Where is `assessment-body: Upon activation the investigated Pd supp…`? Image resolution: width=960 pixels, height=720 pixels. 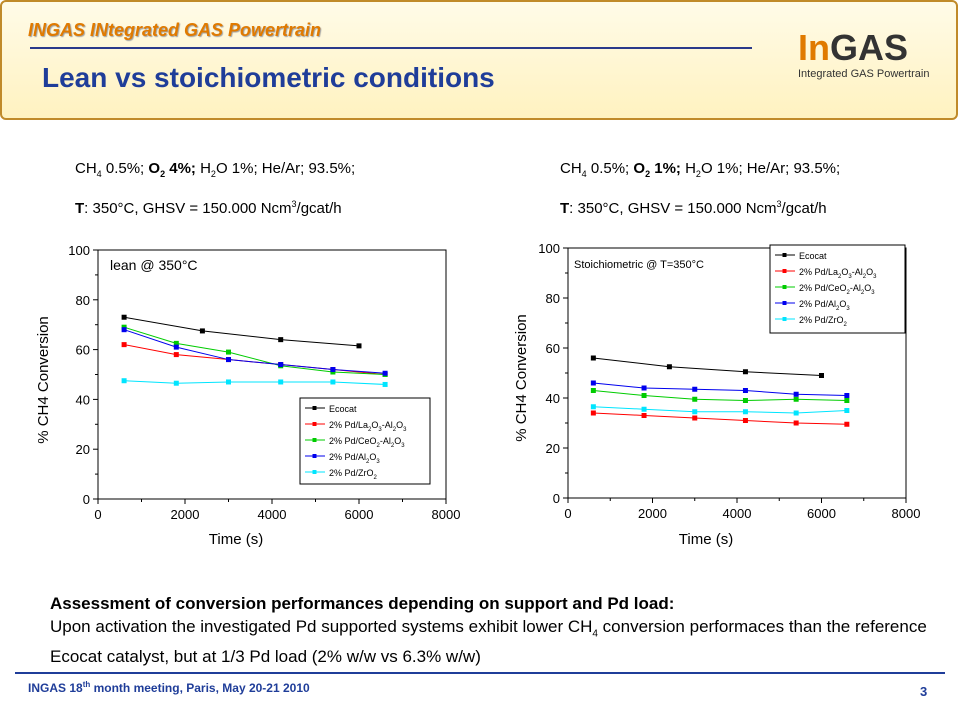 assessment-body: Upon activation the investigated Pd supp… is located at coordinates (488, 642).